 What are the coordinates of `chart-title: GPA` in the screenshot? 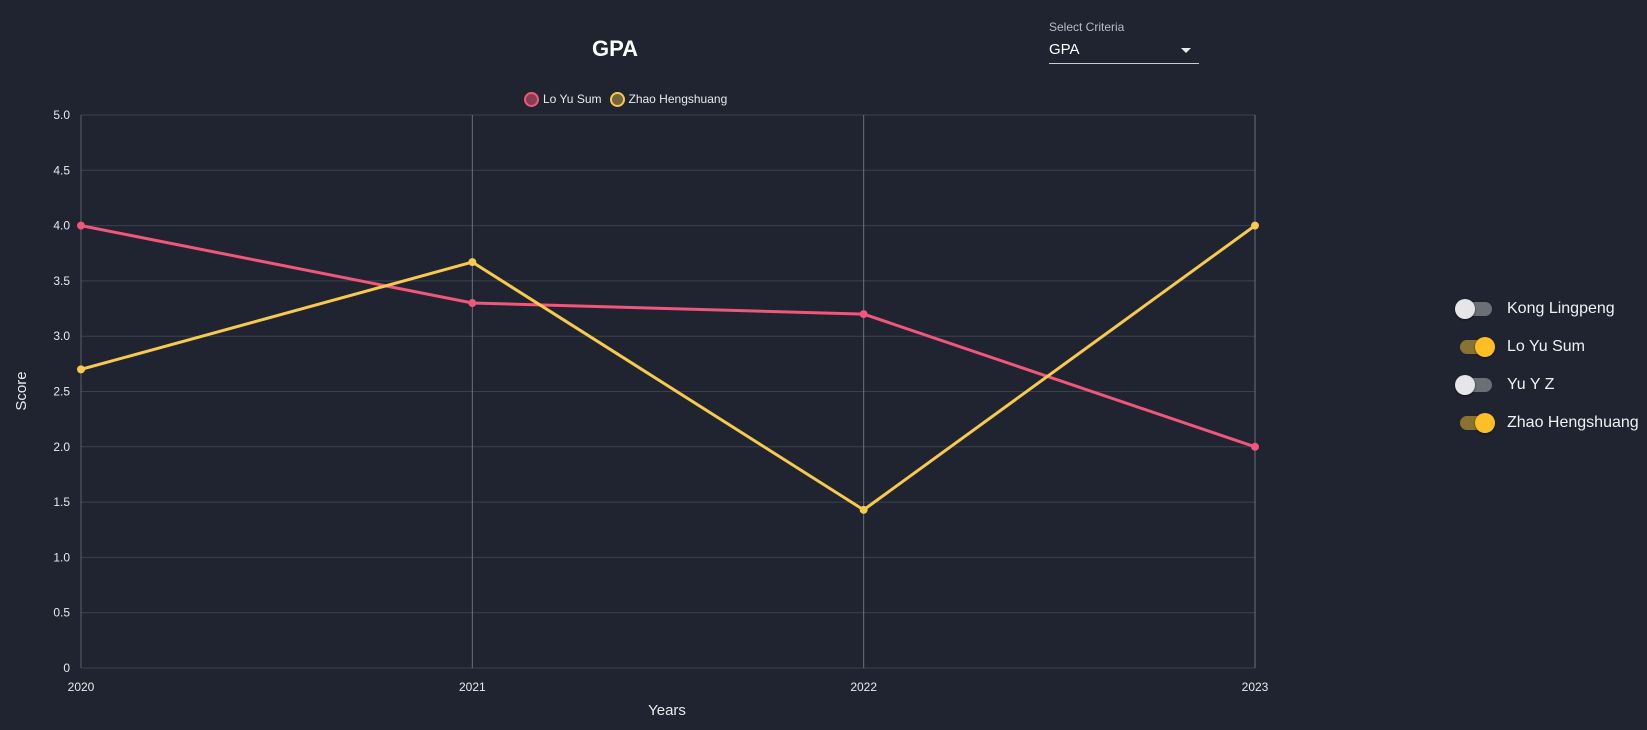 It's located at (615, 48).